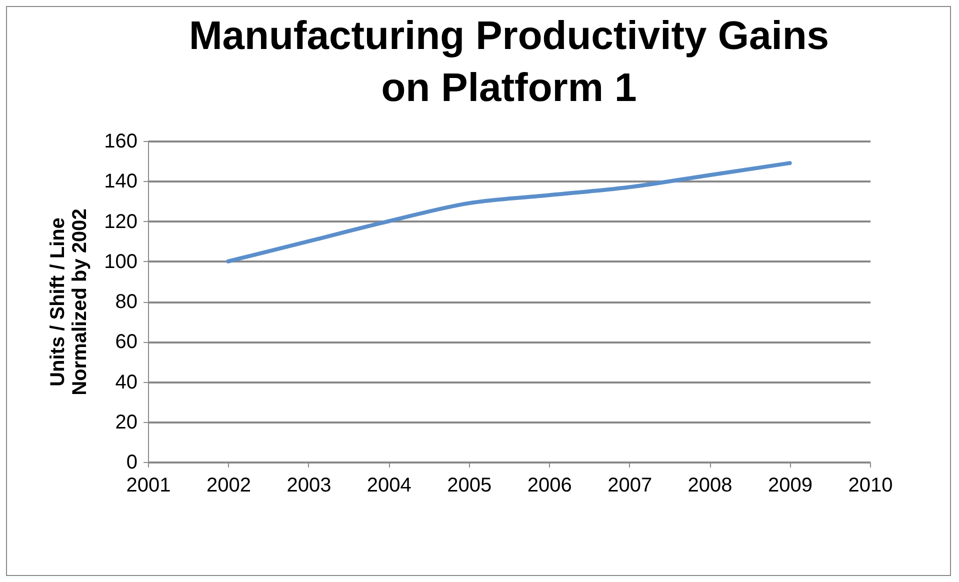 The width and height of the screenshot is (959, 582). I want to click on x-tick-label: 2005, so click(469, 485).